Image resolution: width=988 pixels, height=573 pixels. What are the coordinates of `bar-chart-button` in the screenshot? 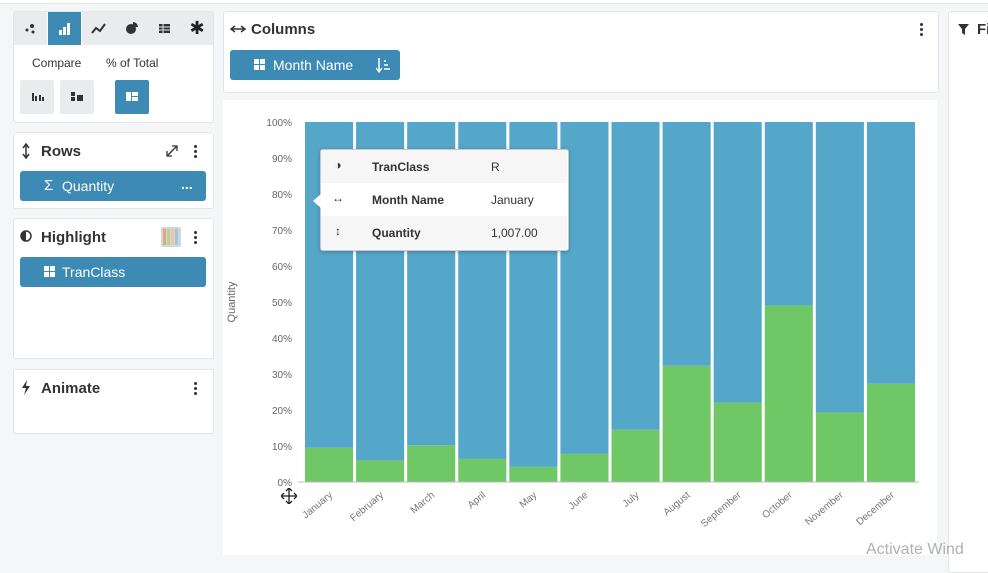 It's located at (64, 28).